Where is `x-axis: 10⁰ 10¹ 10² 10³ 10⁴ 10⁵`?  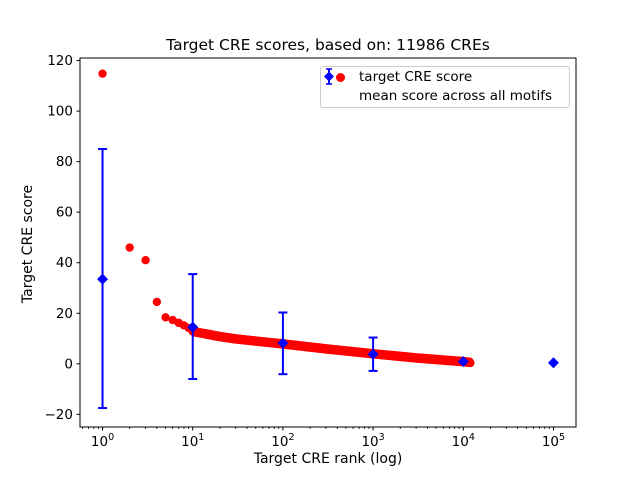
x-axis: 10⁰ 10¹ 10² 10³ 10⁴ 10⁵ is located at coordinates (323, 438).